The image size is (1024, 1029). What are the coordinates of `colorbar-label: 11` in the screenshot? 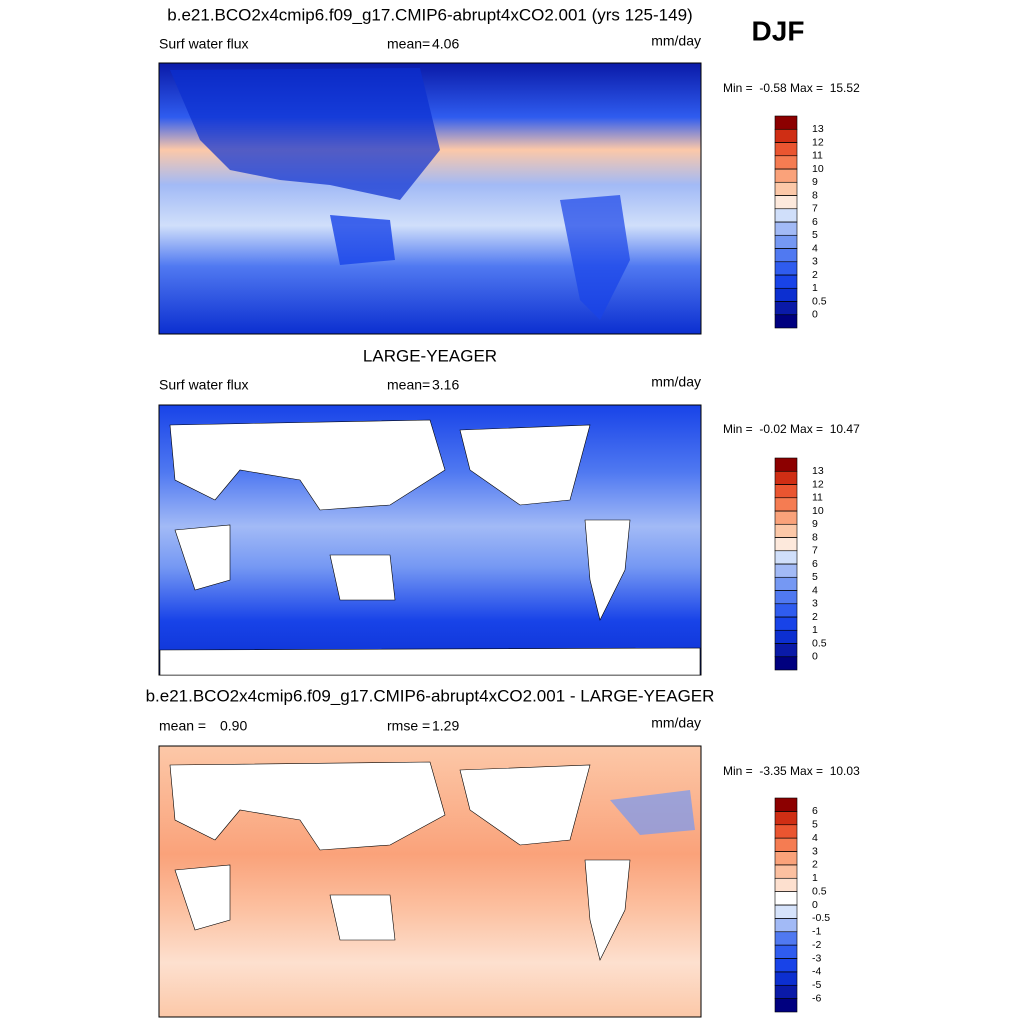 It's located at (817, 156).